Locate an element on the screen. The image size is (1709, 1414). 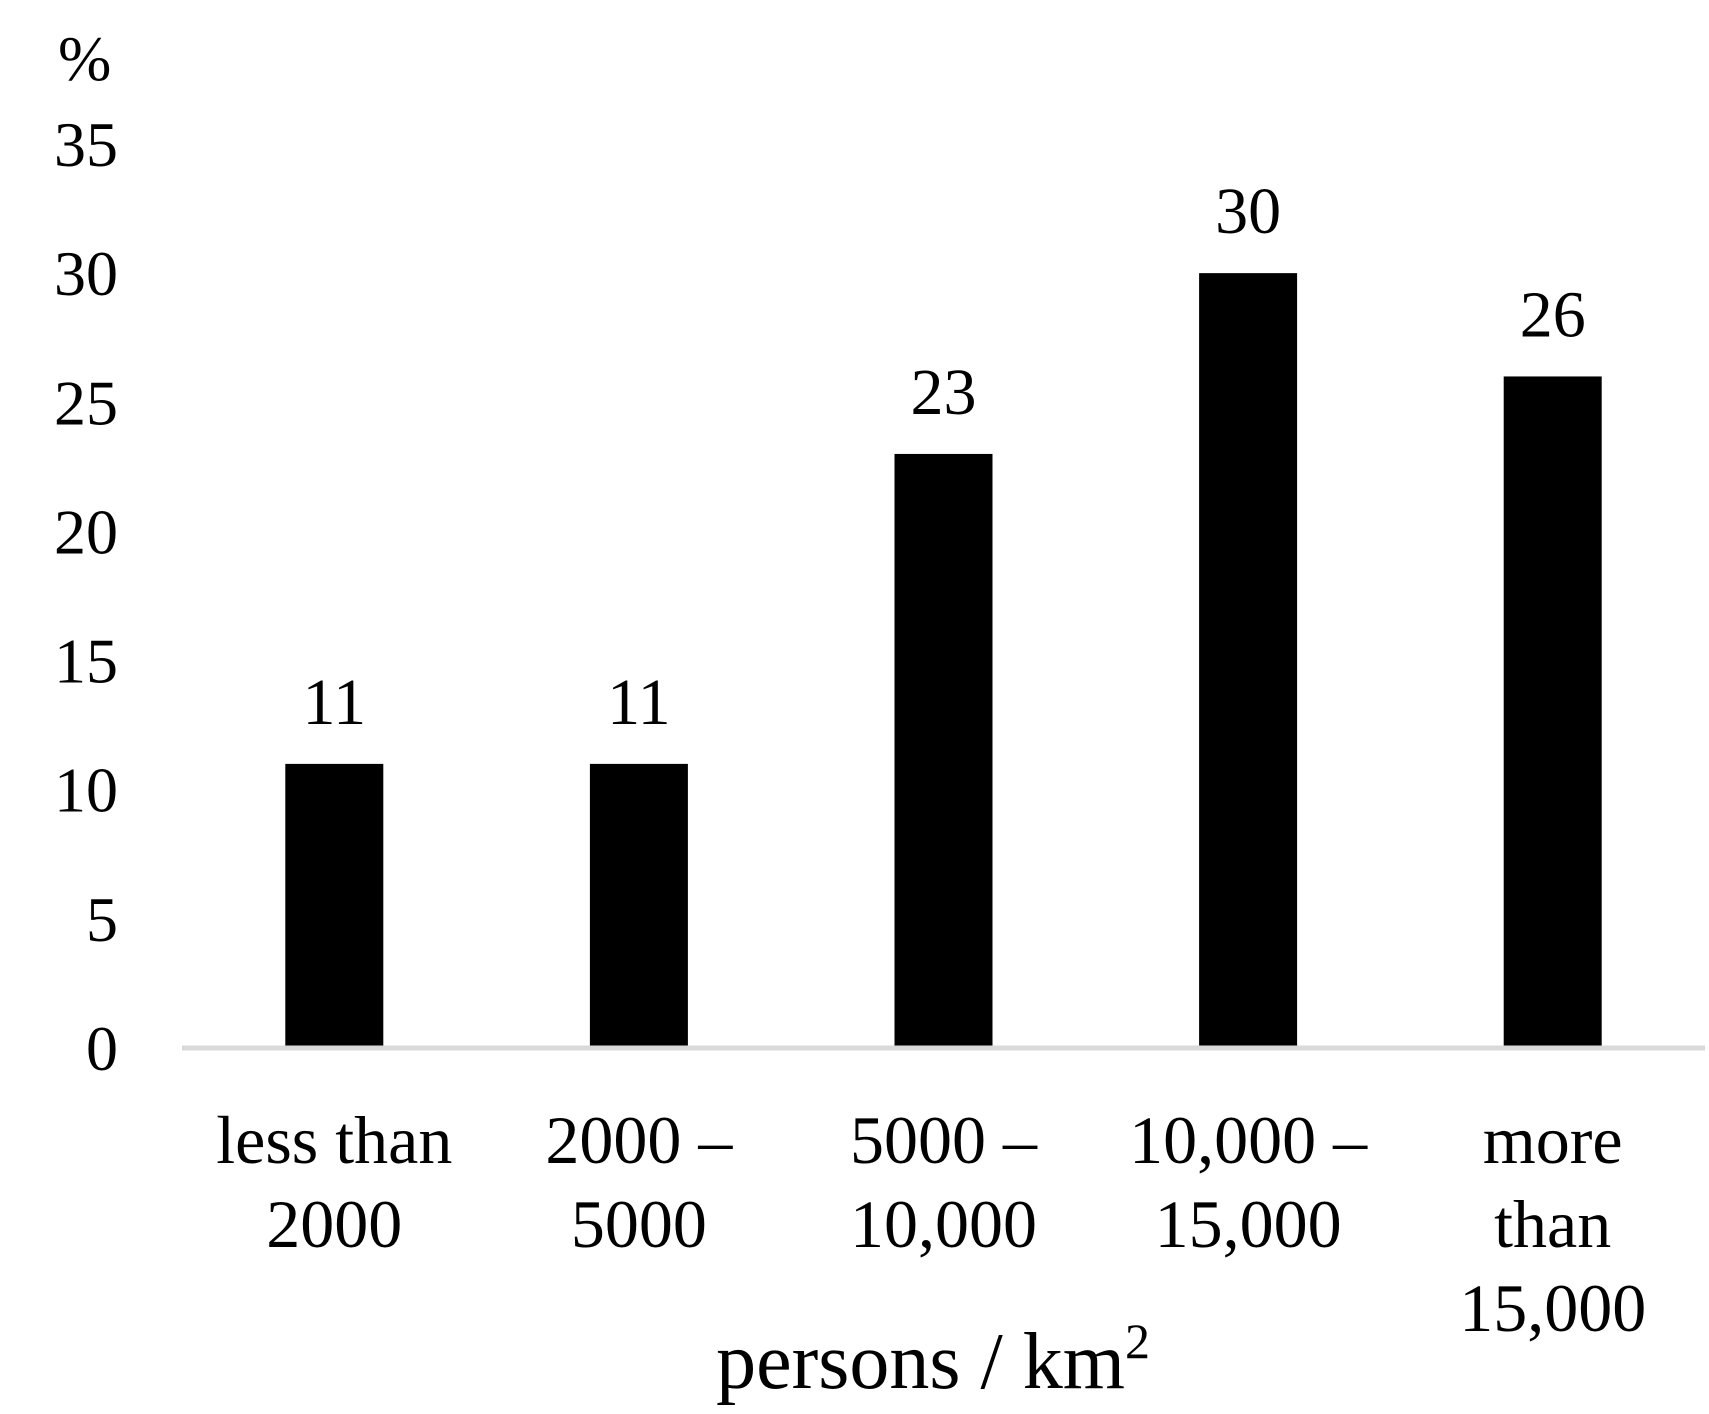
x-category-label-line: less than is located at coordinates (334, 1140).